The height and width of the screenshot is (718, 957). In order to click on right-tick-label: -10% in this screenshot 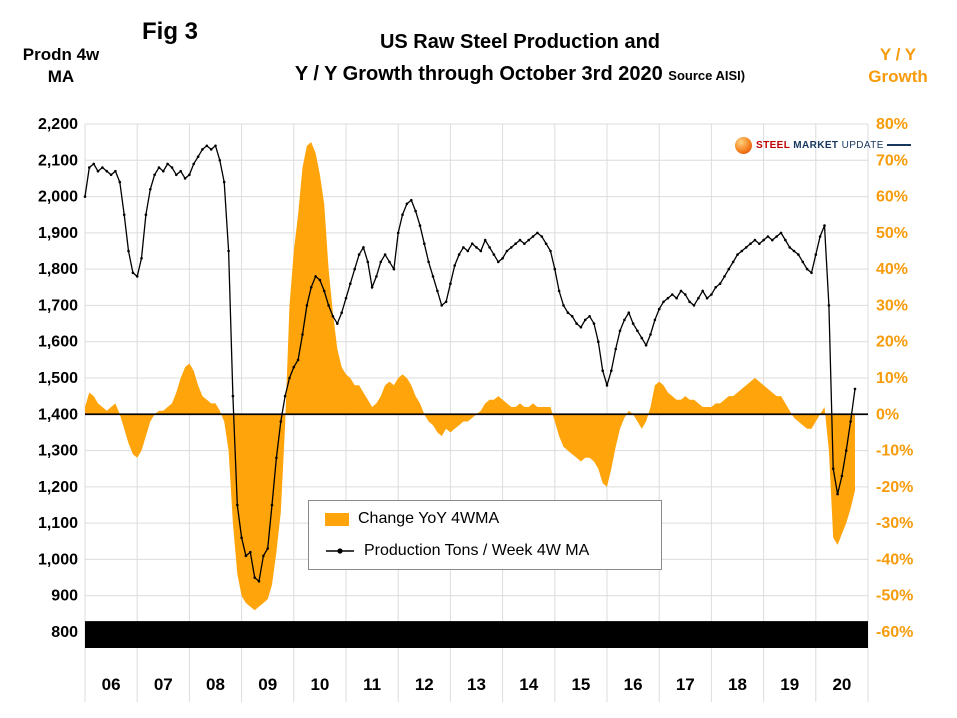, I will do `click(894, 451)`.